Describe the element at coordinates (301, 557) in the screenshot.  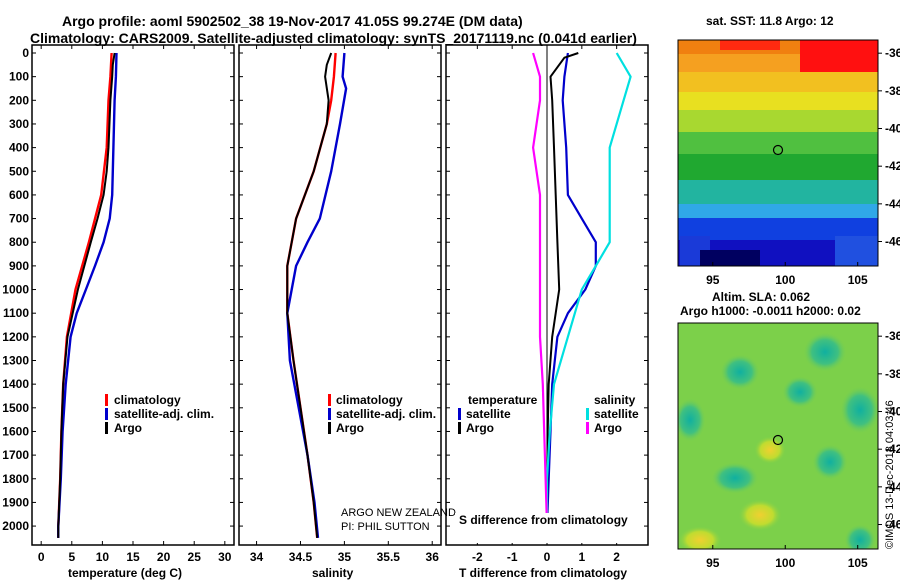
I see `x-tick-label: 34.5` at that location.